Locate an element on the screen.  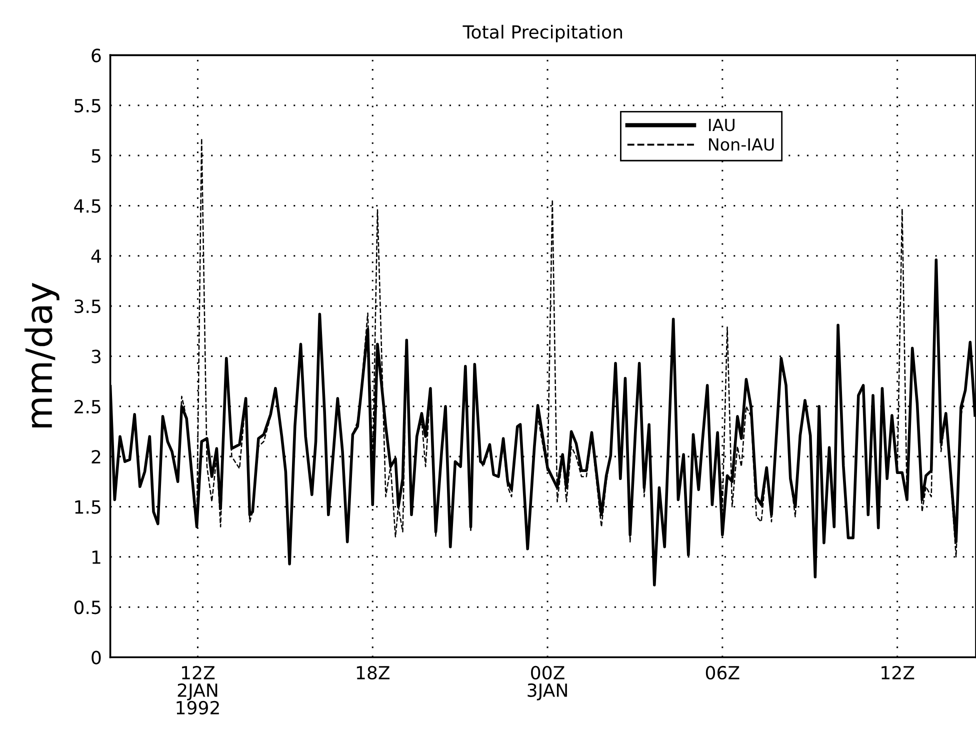
y-tick-label: 0.5 is located at coordinates (87, 607).